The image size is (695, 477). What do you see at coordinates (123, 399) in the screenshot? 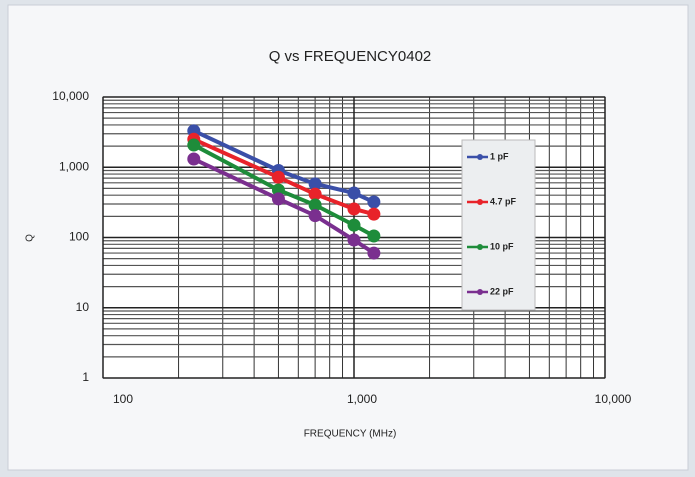
I see `x-tick-label: 100` at bounding box center [123, 399].